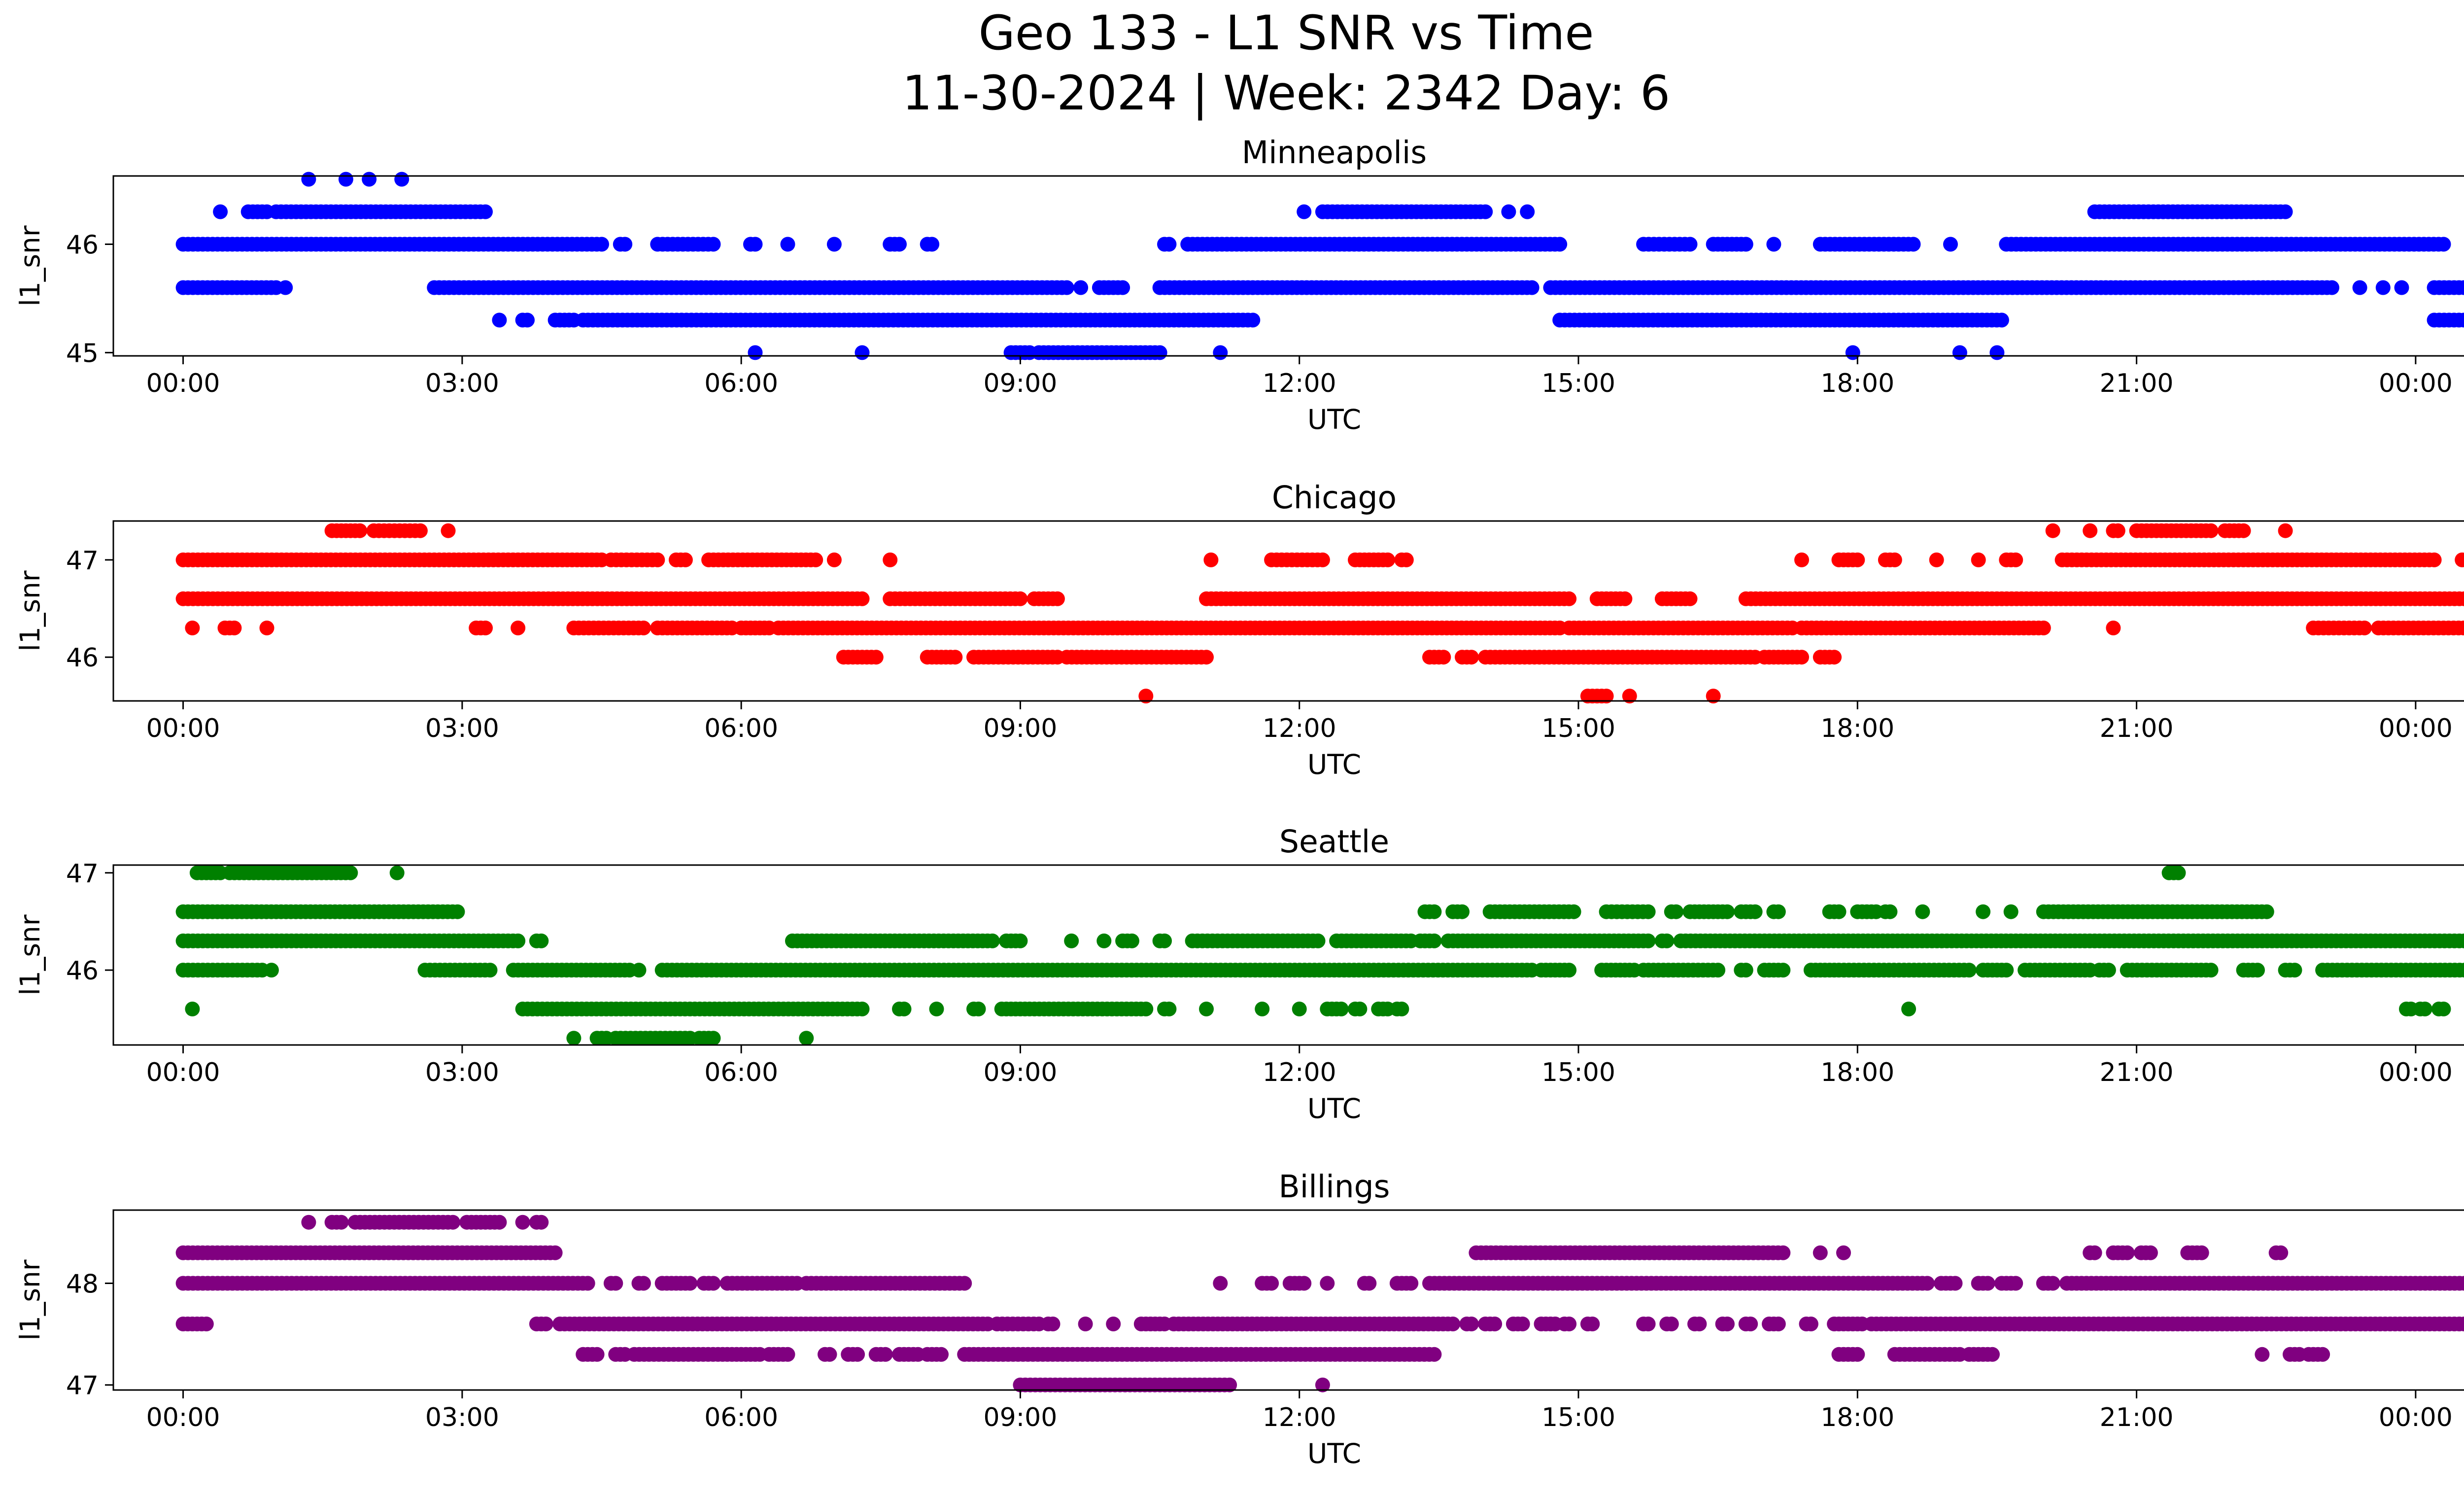  What do you see at coordinates (1578, 728) in the screenshot?
I see `x-tick-label: 15:00` at bounding box center [1578, 728].